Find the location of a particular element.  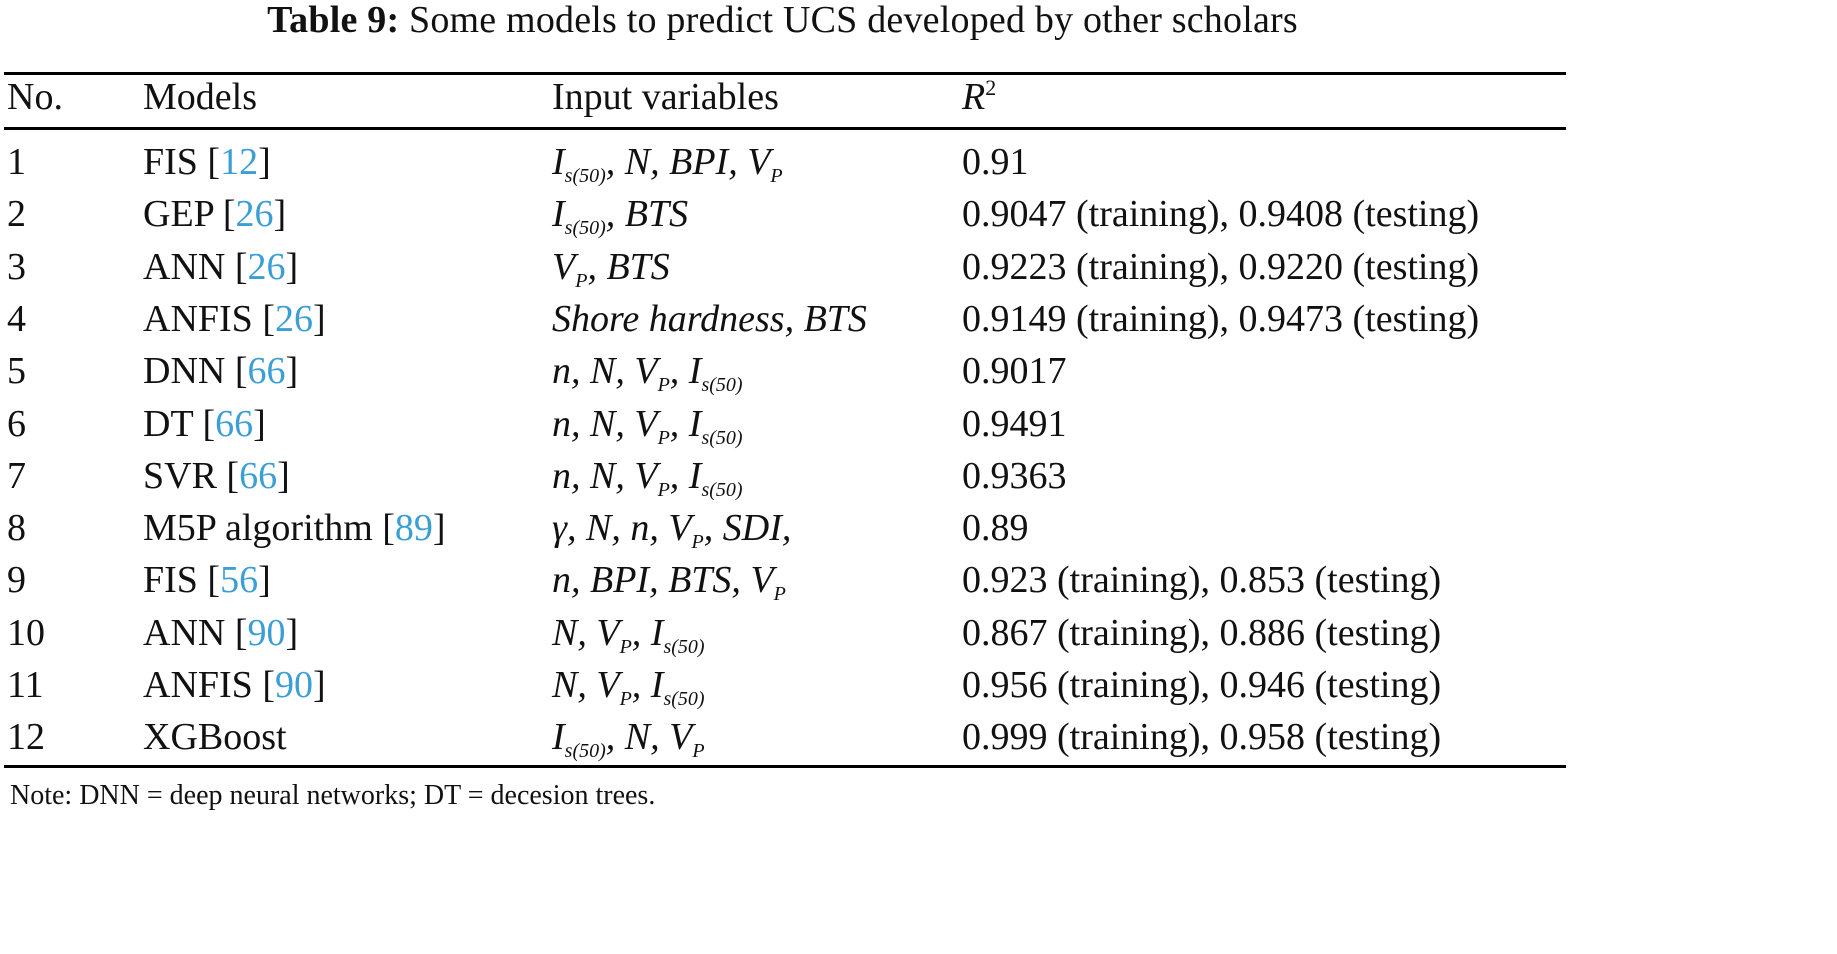

header-input-variables: Input variables is located at coordinates (665, 97).